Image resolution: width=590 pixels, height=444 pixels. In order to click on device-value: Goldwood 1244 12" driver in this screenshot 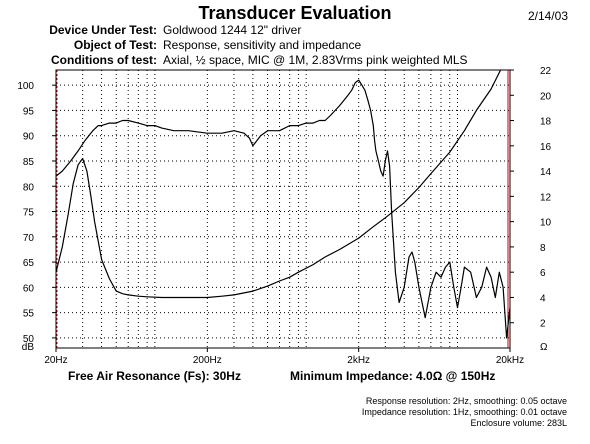, I will do `click(232, 30)`.